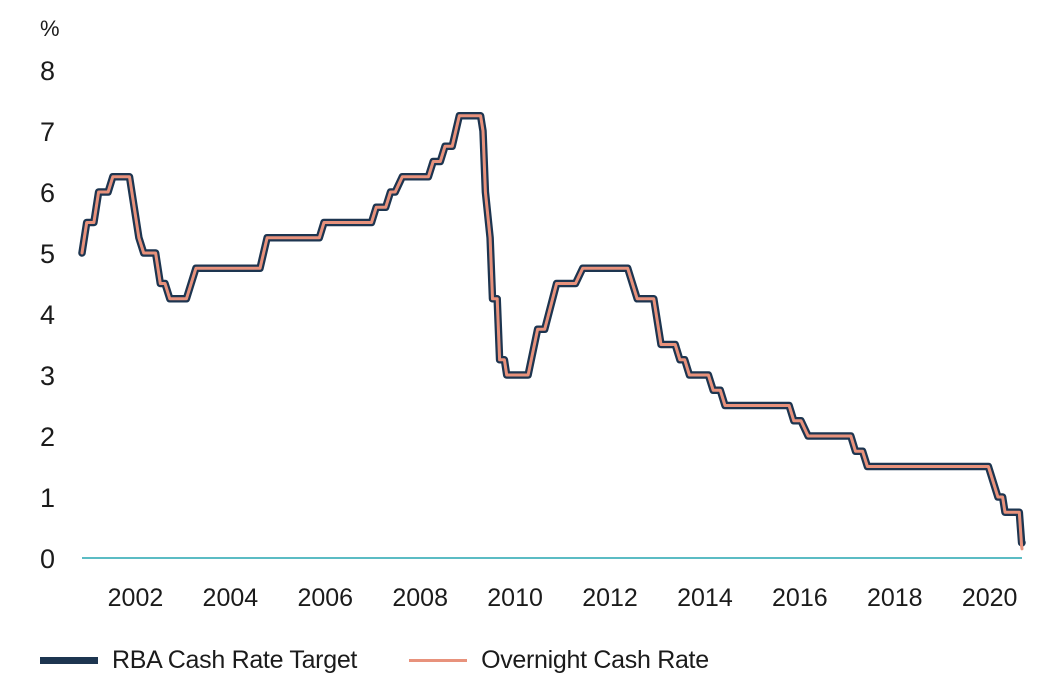 This screenshot has height=695, width=1055. Describe the element at coordinates (47, 559) in the screenshot. I see `y-tick-label: 0` at that location.